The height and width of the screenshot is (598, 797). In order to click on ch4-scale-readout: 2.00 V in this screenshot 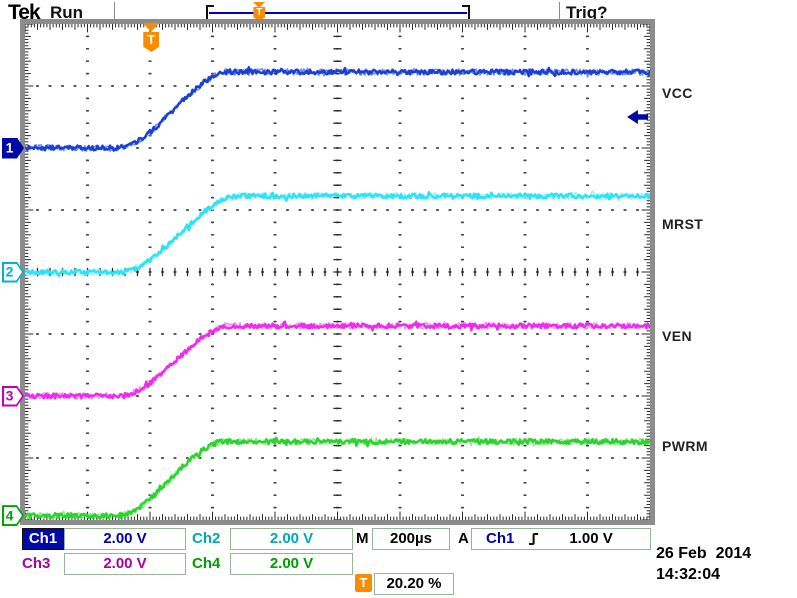, I will do `click(291, 564)`.